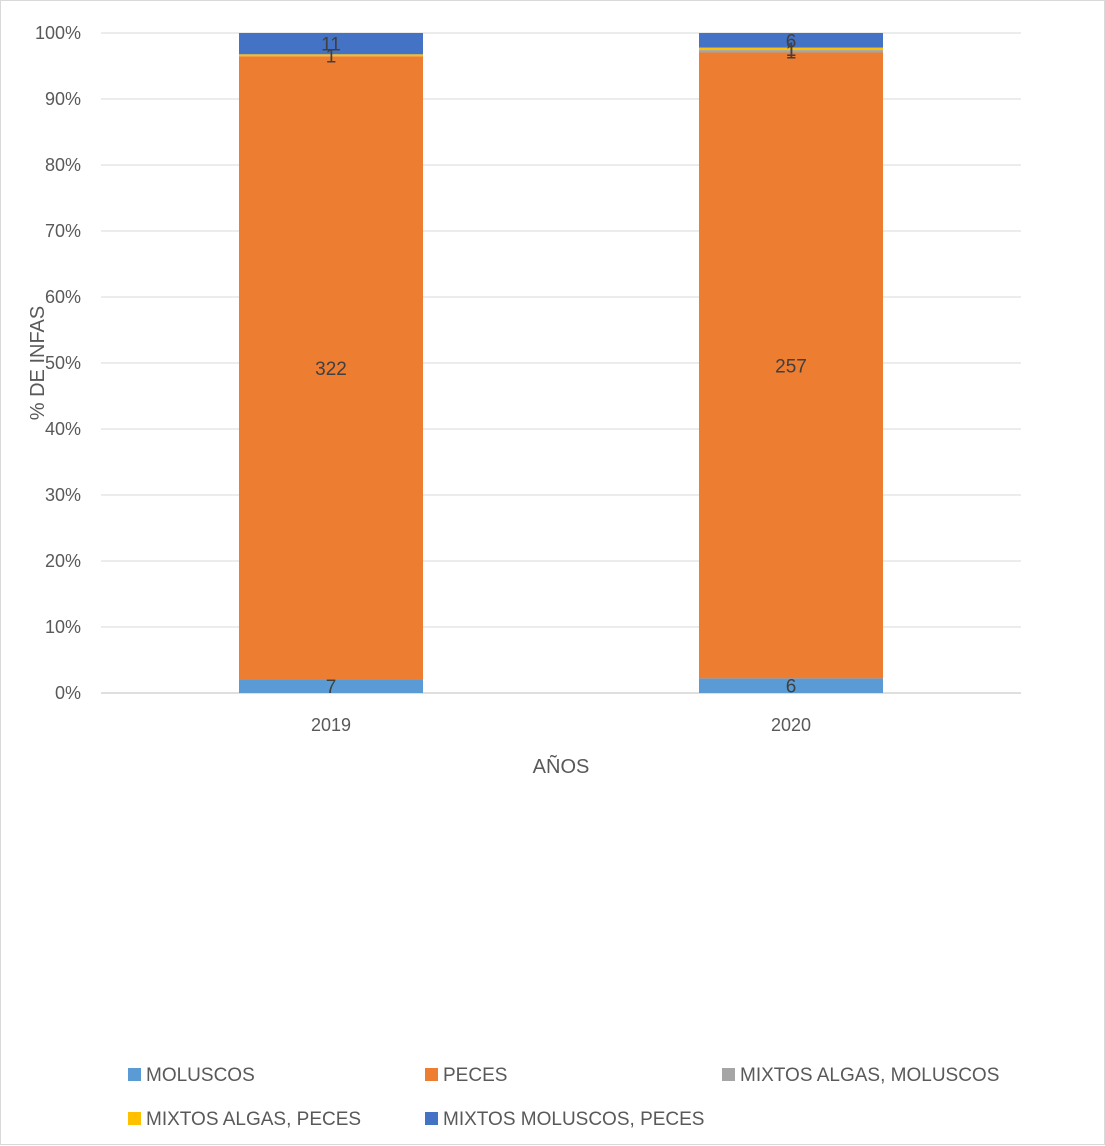 The image size is (1105, 1146). I want to click on y-tick-label: 60%, so click(63, 297).